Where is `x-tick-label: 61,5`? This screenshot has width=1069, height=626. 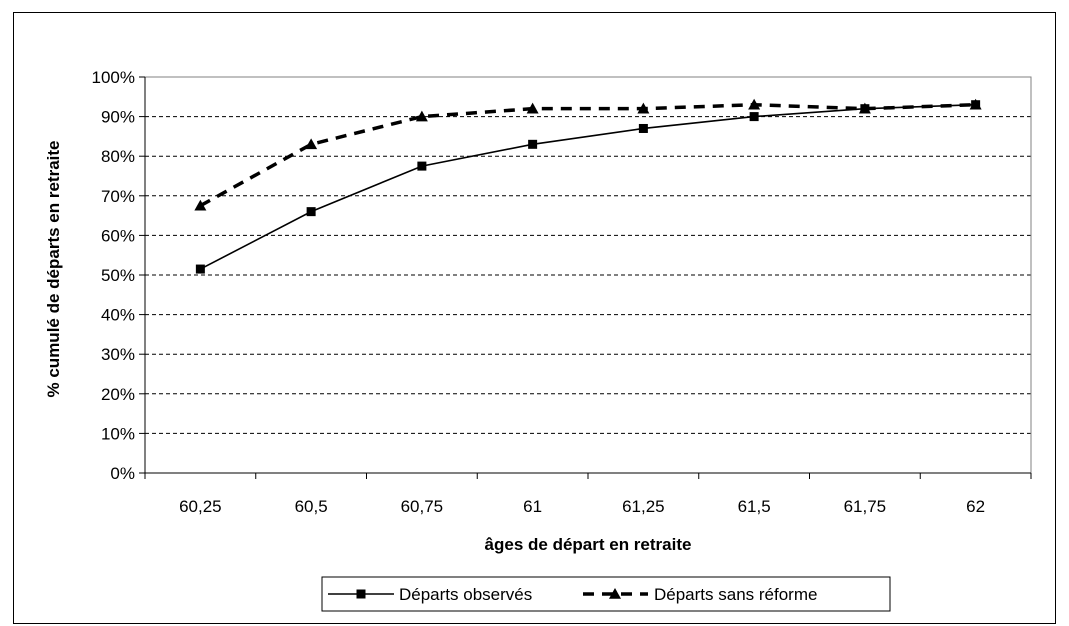 x-tick-label: 61,5 is located at coordinates (754, 506).